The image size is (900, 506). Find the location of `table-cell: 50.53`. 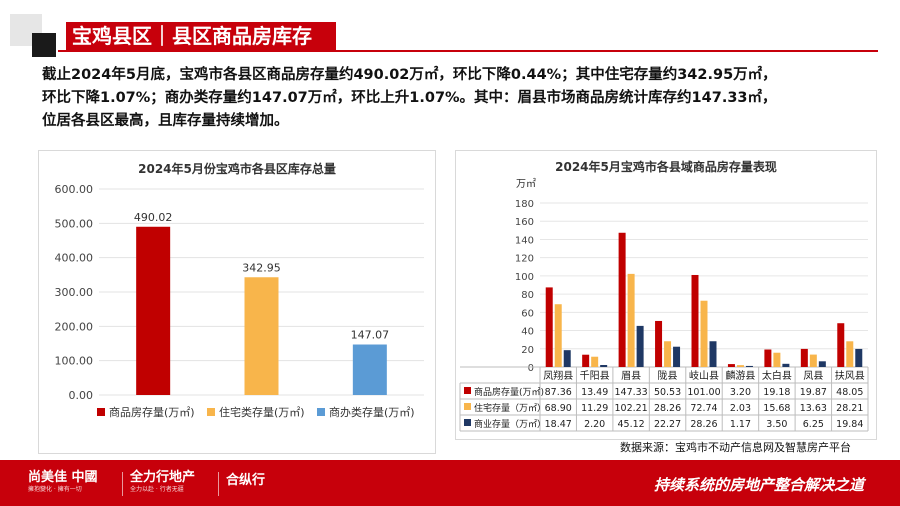

table-cell: 50.53 is located at coordinates (667, 392).